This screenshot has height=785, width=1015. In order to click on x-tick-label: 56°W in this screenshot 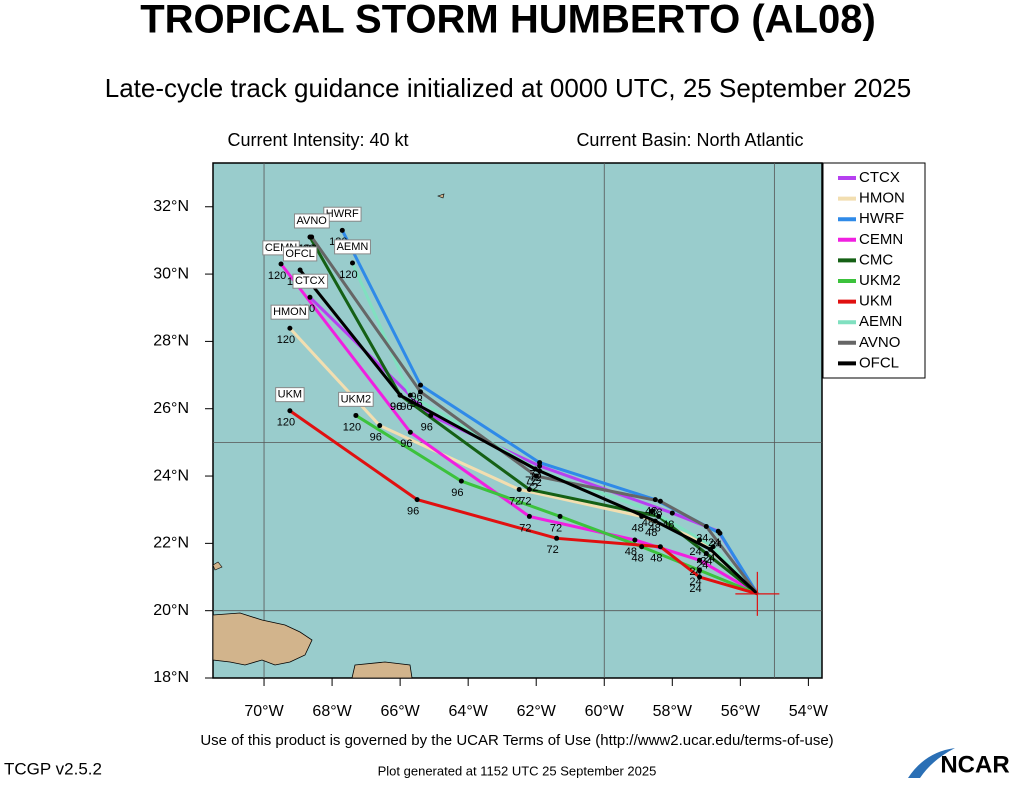, I will do `click(741, 711)`.